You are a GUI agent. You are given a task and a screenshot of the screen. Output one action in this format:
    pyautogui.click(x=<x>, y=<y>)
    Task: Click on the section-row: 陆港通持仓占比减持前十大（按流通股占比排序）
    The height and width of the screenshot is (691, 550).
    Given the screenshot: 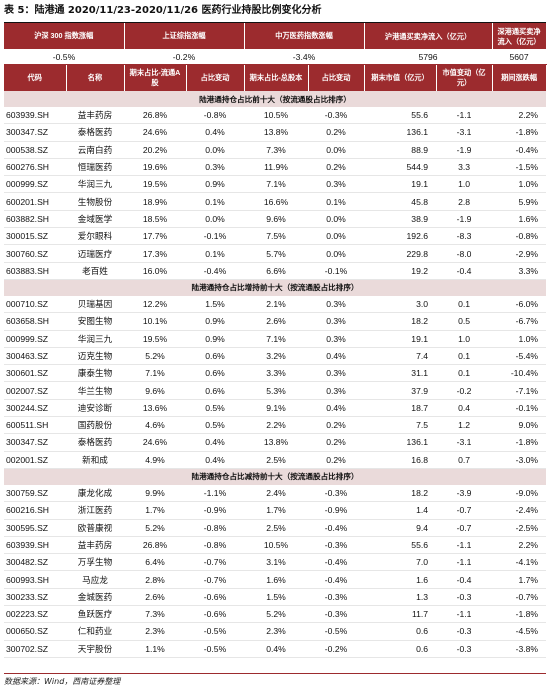 What is the action you would take?
    pyautogui.click(x=275, y=476)
    